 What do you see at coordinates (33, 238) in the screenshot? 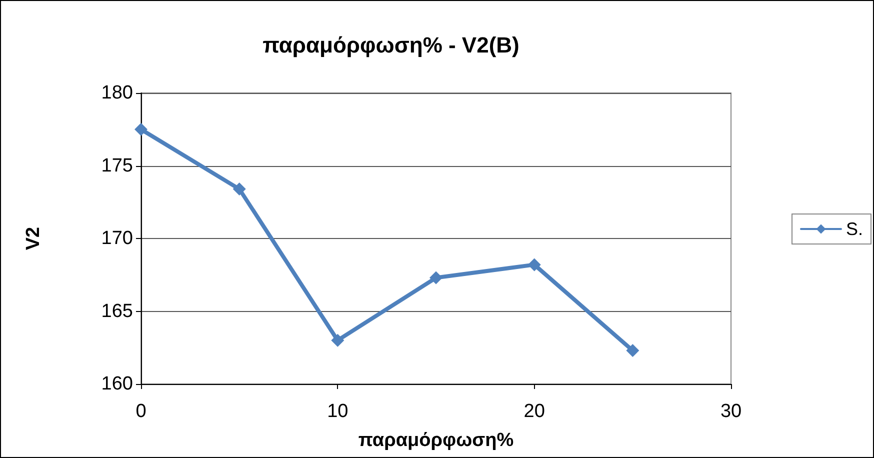
I see `y-axis-title: V2` at bounding box center [33, 238].